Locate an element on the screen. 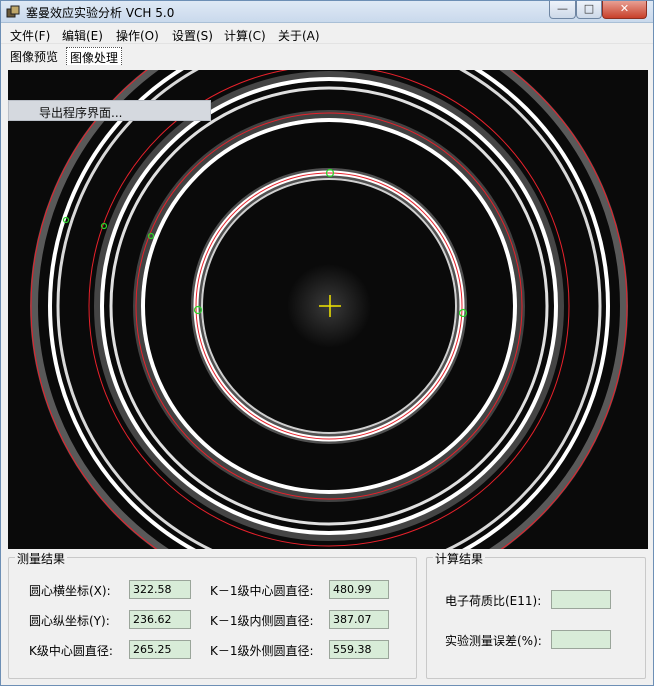  center-x-field: 322.58 is located at coordinates (160, 589).